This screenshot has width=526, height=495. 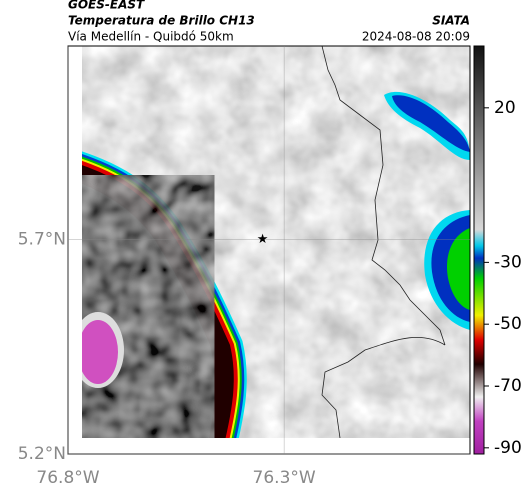 I want to click on y-tick-label: 5.2°N, so click(x=42, y=454).